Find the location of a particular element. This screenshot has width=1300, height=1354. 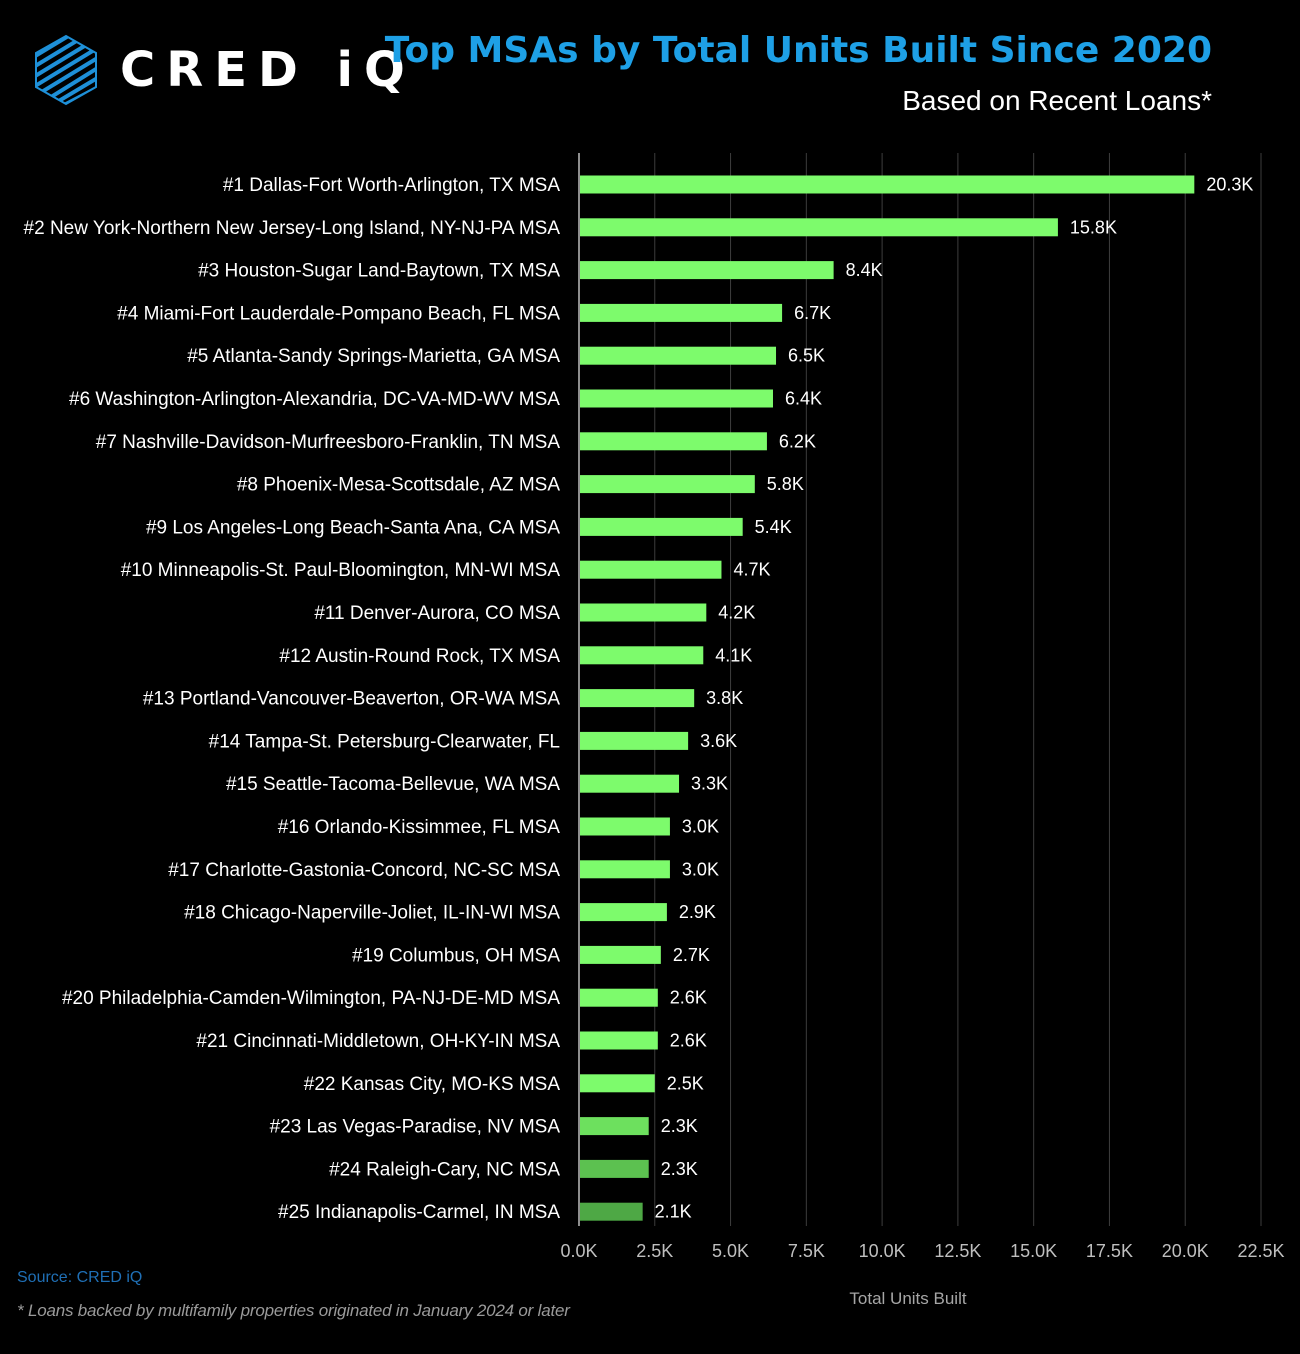

data-label: 5.4K is located at coordinates (773, 527).